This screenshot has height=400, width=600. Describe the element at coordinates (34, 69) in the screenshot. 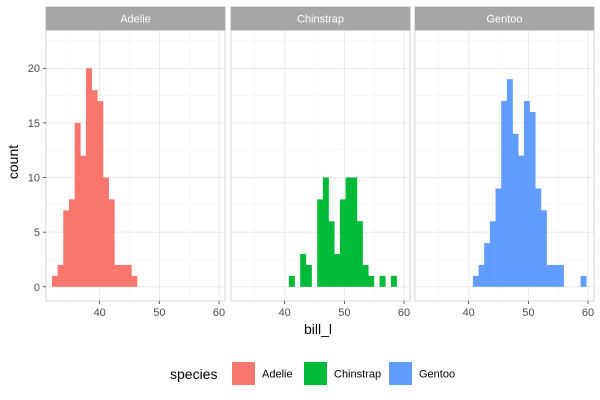

I see `y-tick-label: 20` at that location.